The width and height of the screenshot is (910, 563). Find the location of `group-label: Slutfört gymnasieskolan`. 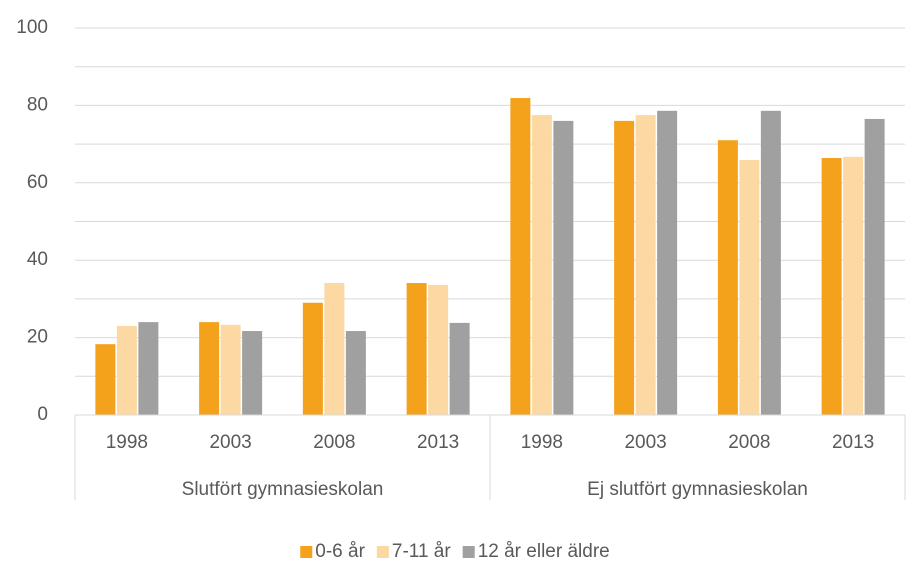

group-label: Slutfört gymnasieskolan is located at coordinates (283, 489).